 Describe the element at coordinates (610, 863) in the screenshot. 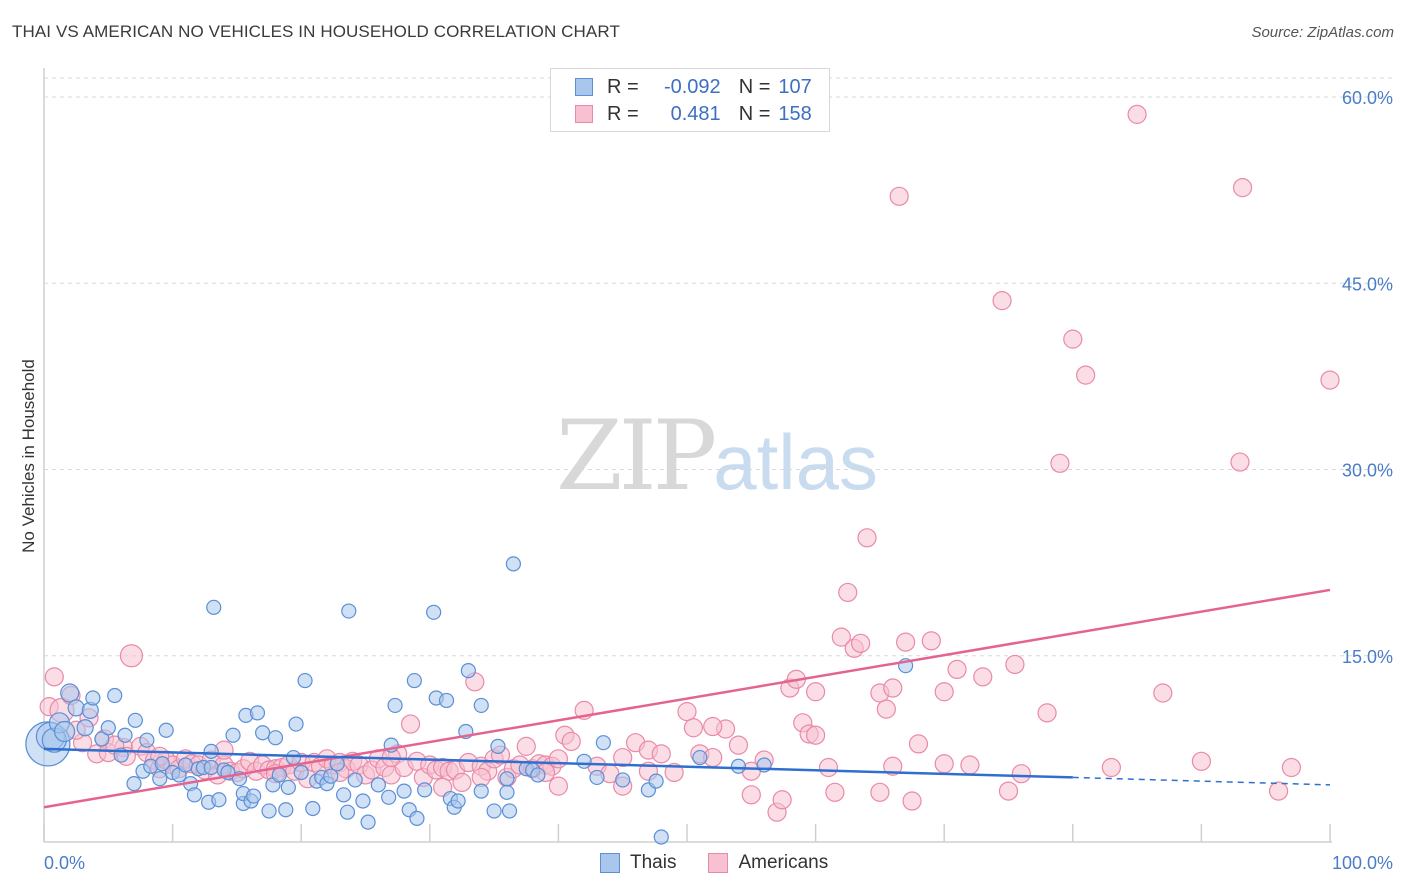

I see `thais-legend-swatch` at that location.